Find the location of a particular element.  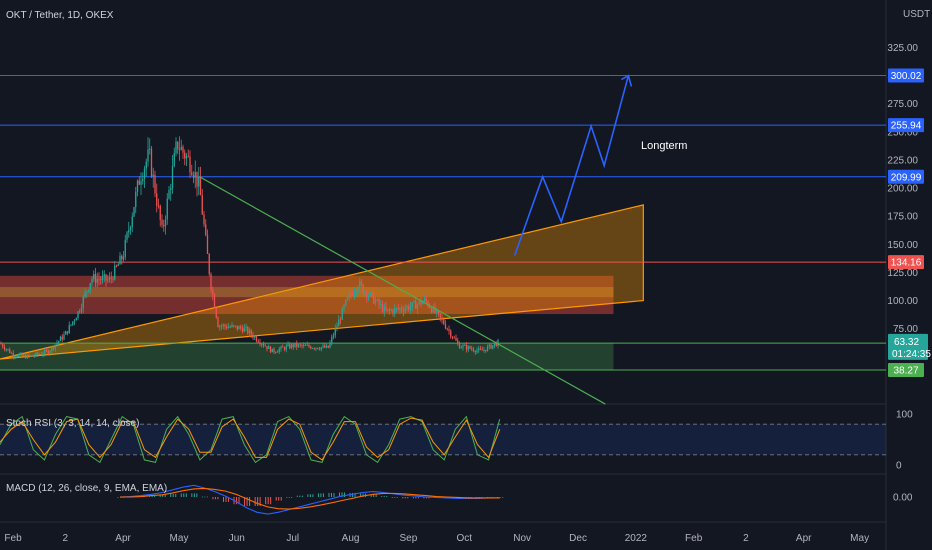

stoch-rsi-pane is located at coordinates (443, 439).